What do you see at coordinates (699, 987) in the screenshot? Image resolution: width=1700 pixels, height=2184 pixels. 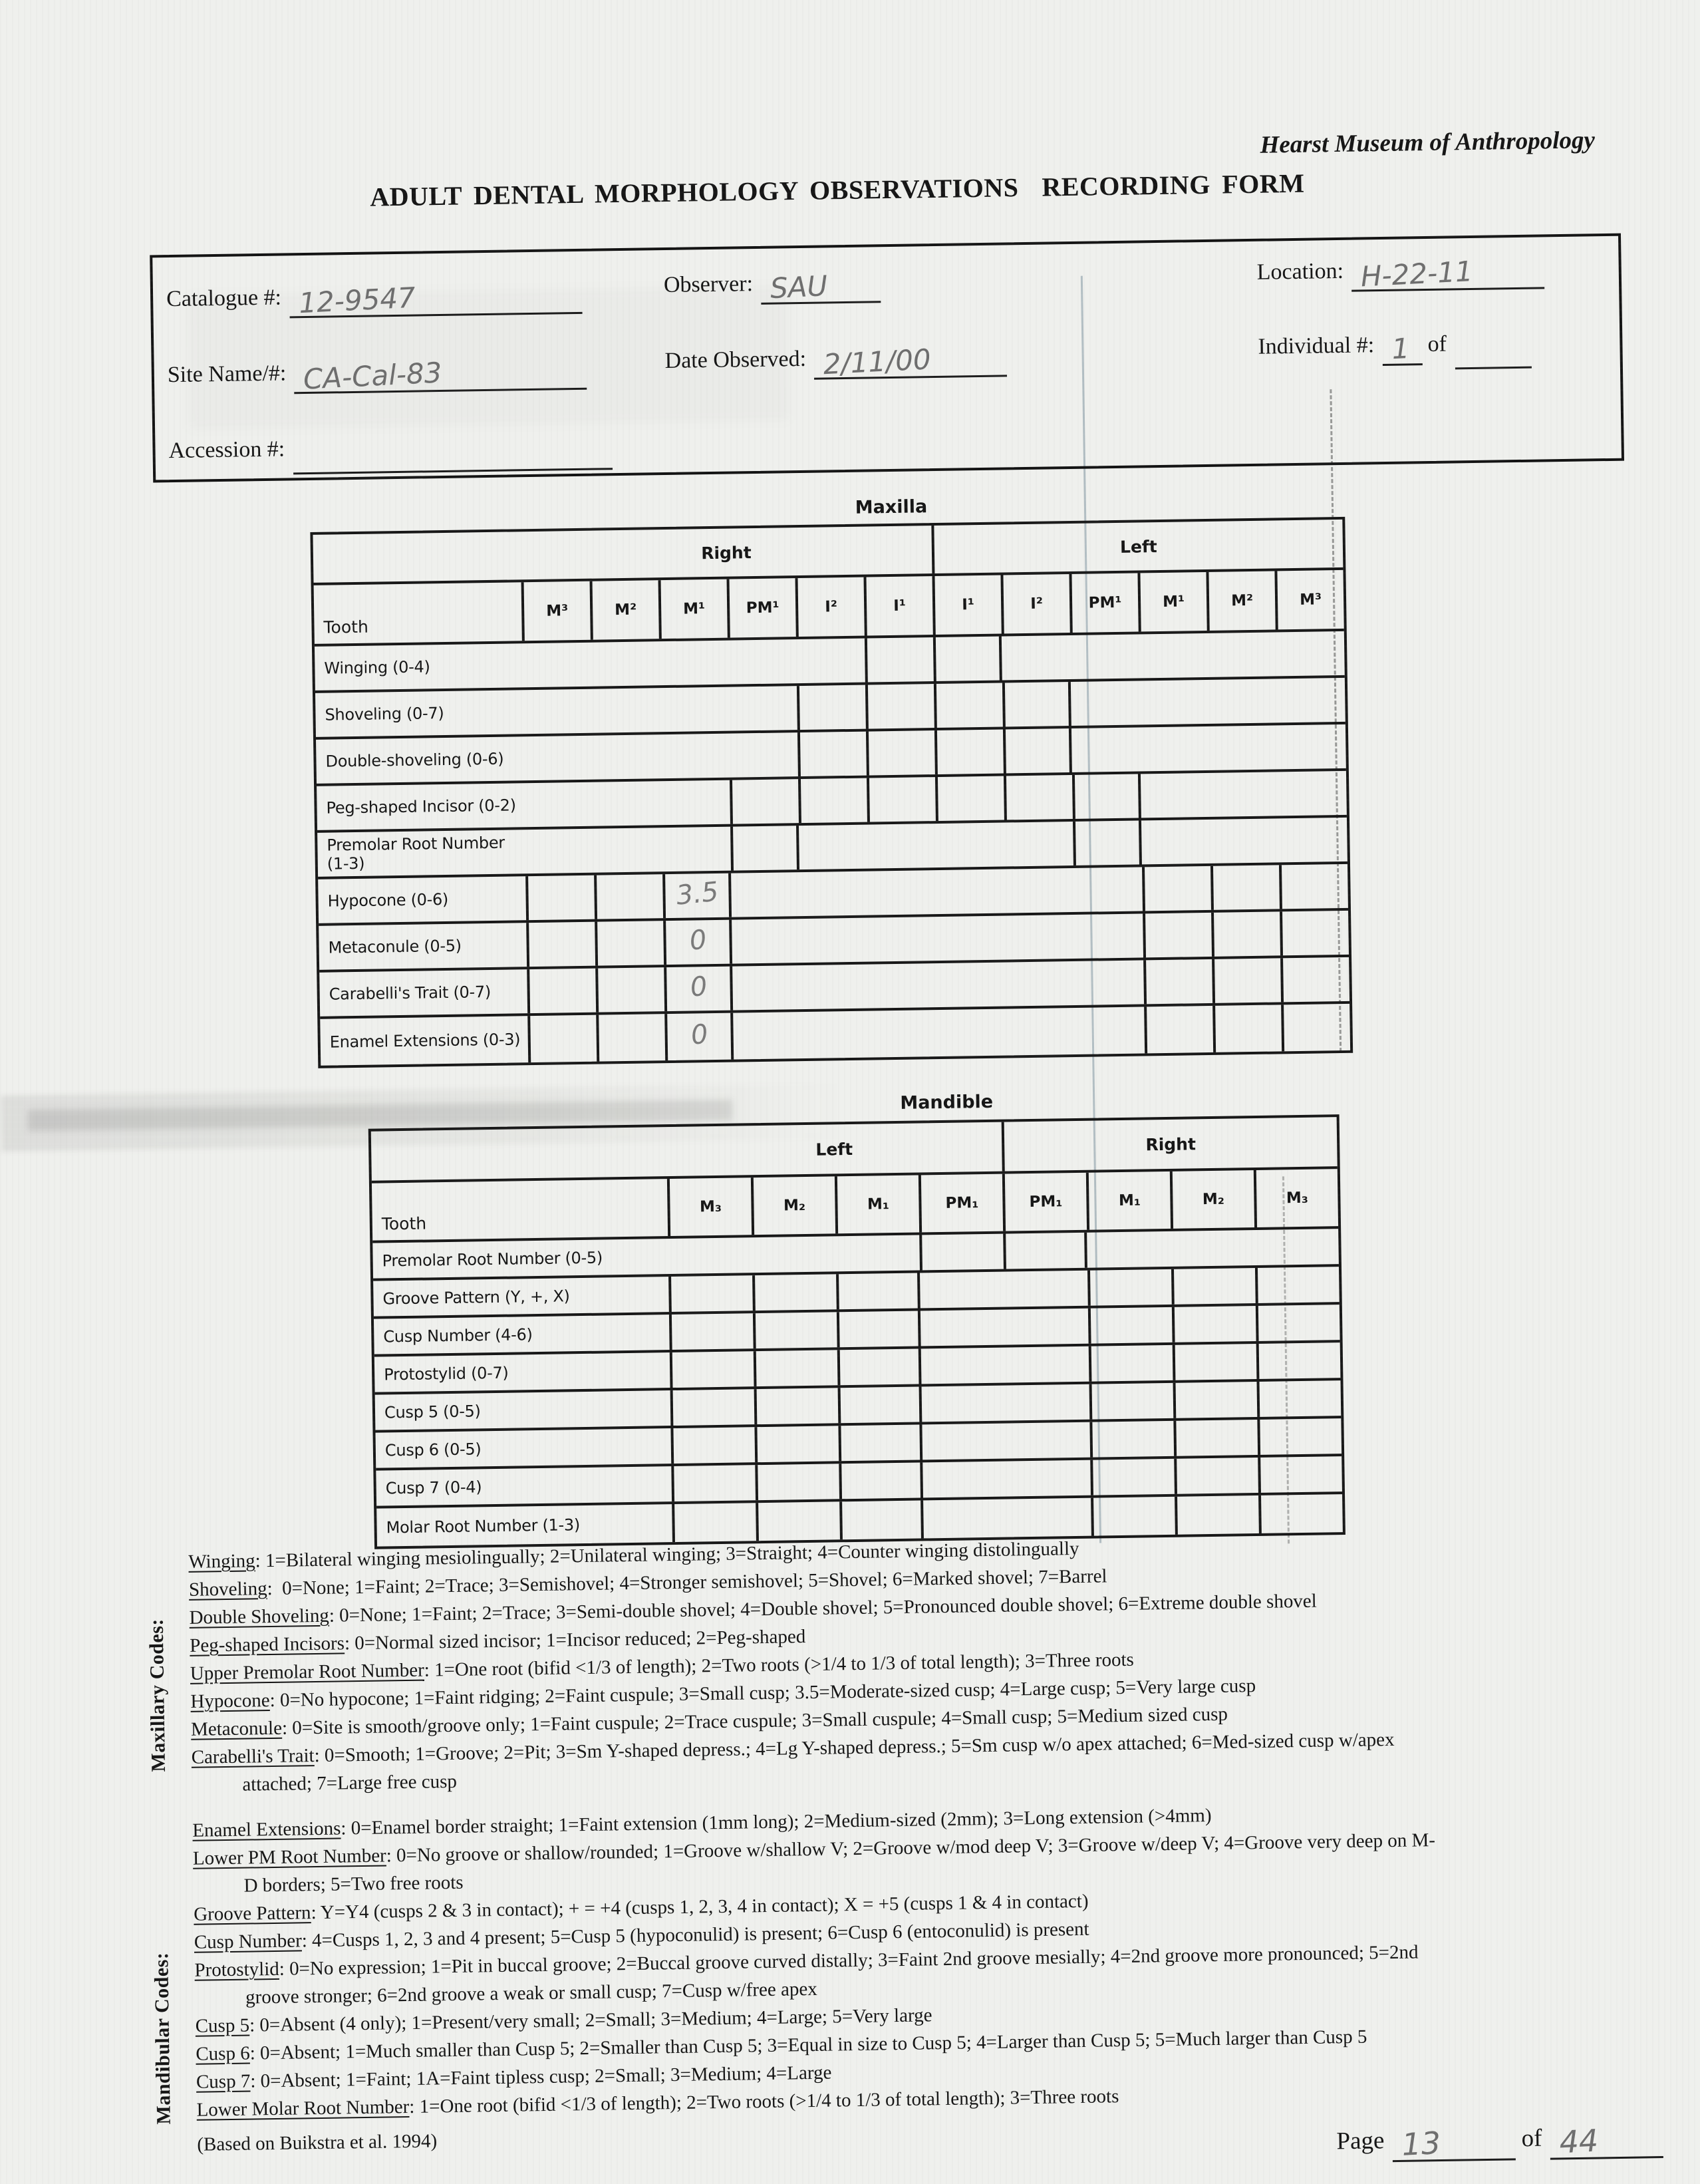 I see `handwritten-score: 0` at bounding box center [699, 987].